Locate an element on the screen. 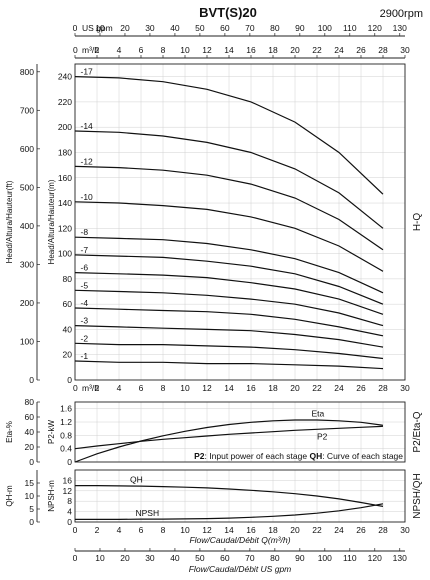  hq-y-tick-label-m: 180 is located at coordinates (65, 152).